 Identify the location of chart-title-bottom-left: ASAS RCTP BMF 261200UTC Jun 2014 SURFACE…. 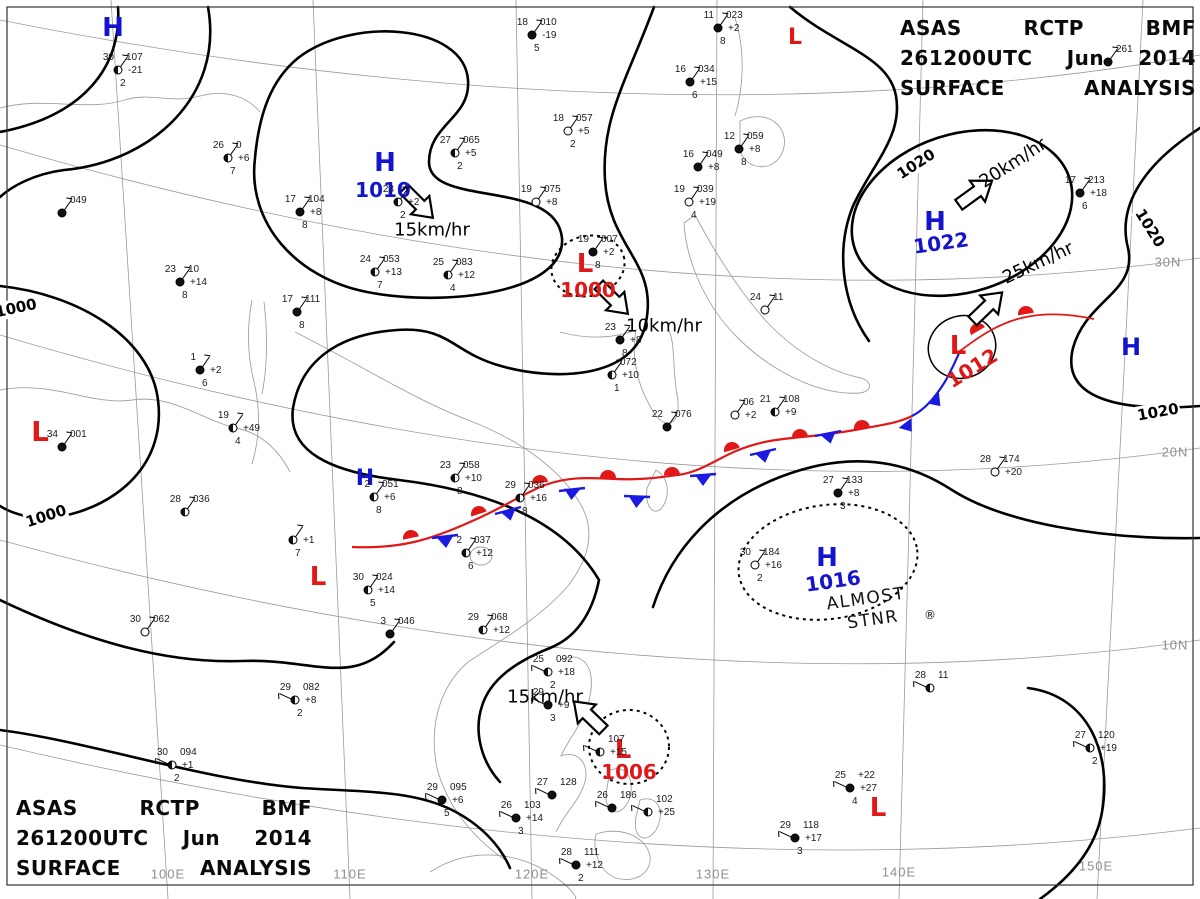
(164, 838).